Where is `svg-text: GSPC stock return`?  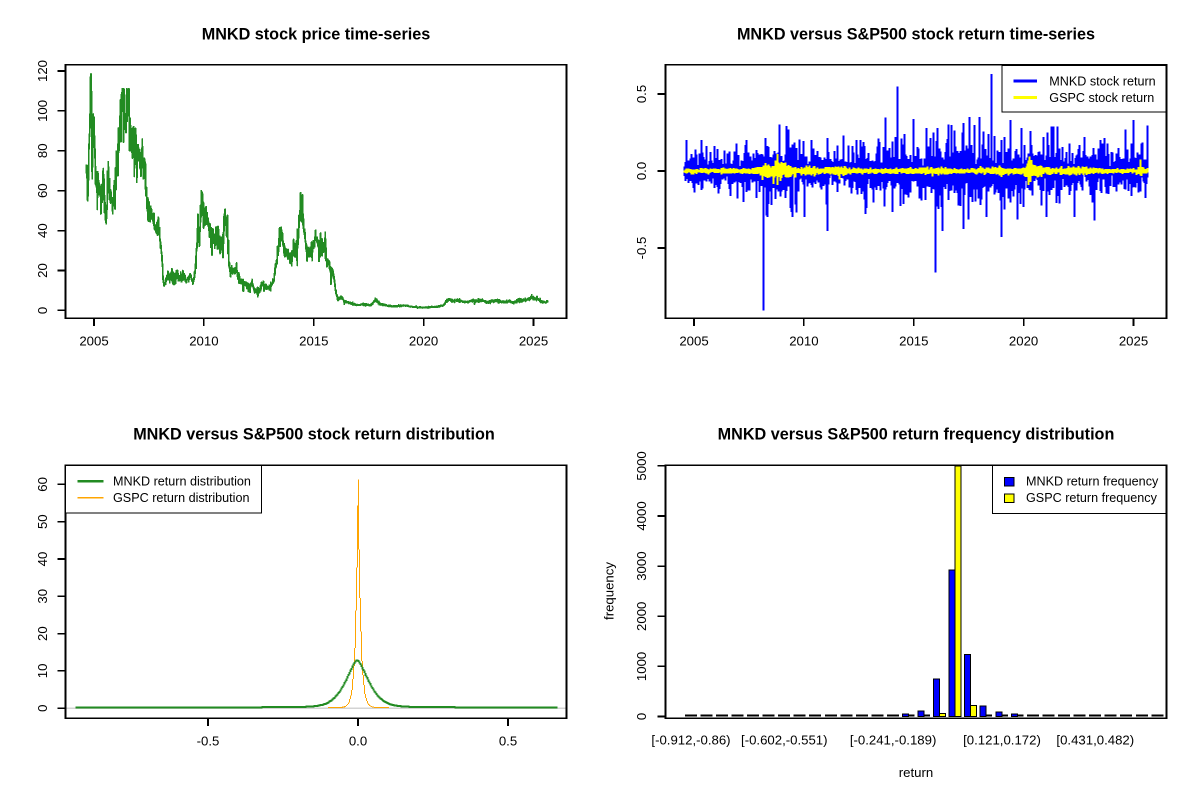 svg-text: GSPC stock return is located at coordinates (1101, 98).